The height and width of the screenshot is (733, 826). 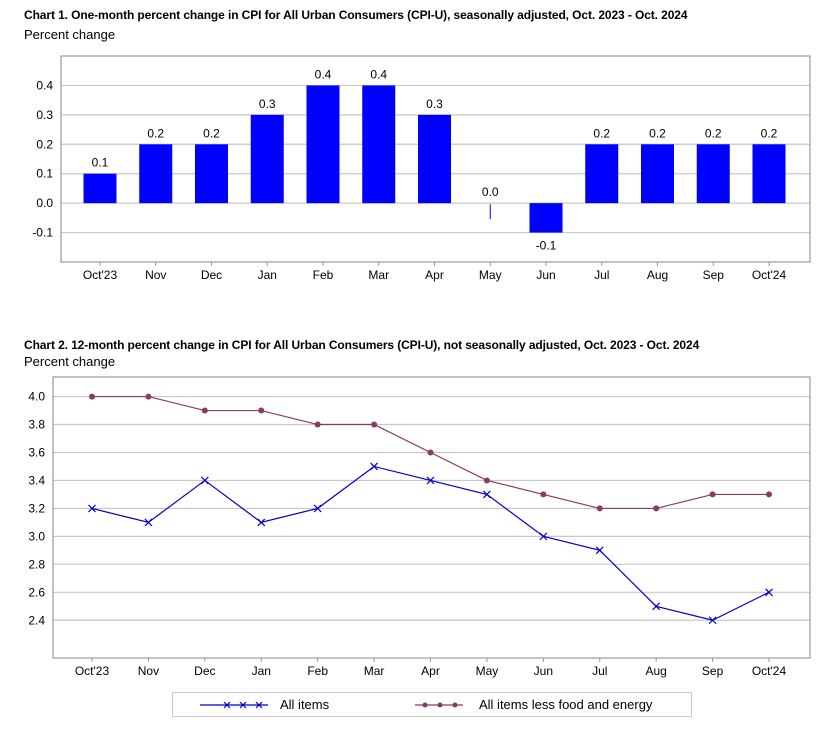 What do you see at coordinates (100, 275) in the screenshot?
I see `chart1-xtick-label: Oct'23` at bounding box center [100, 275].